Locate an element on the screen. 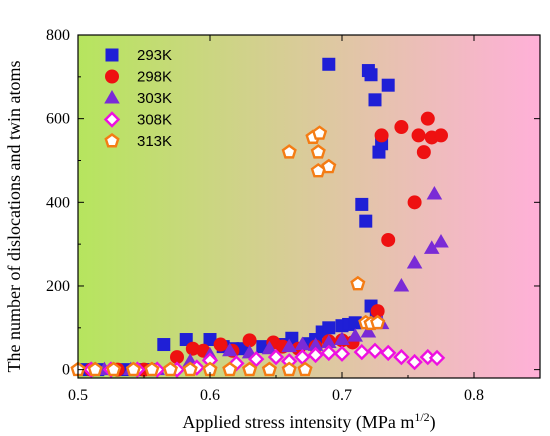  legend: 293K 298K 303K 308K 313K is located at coordinates (137, 98).